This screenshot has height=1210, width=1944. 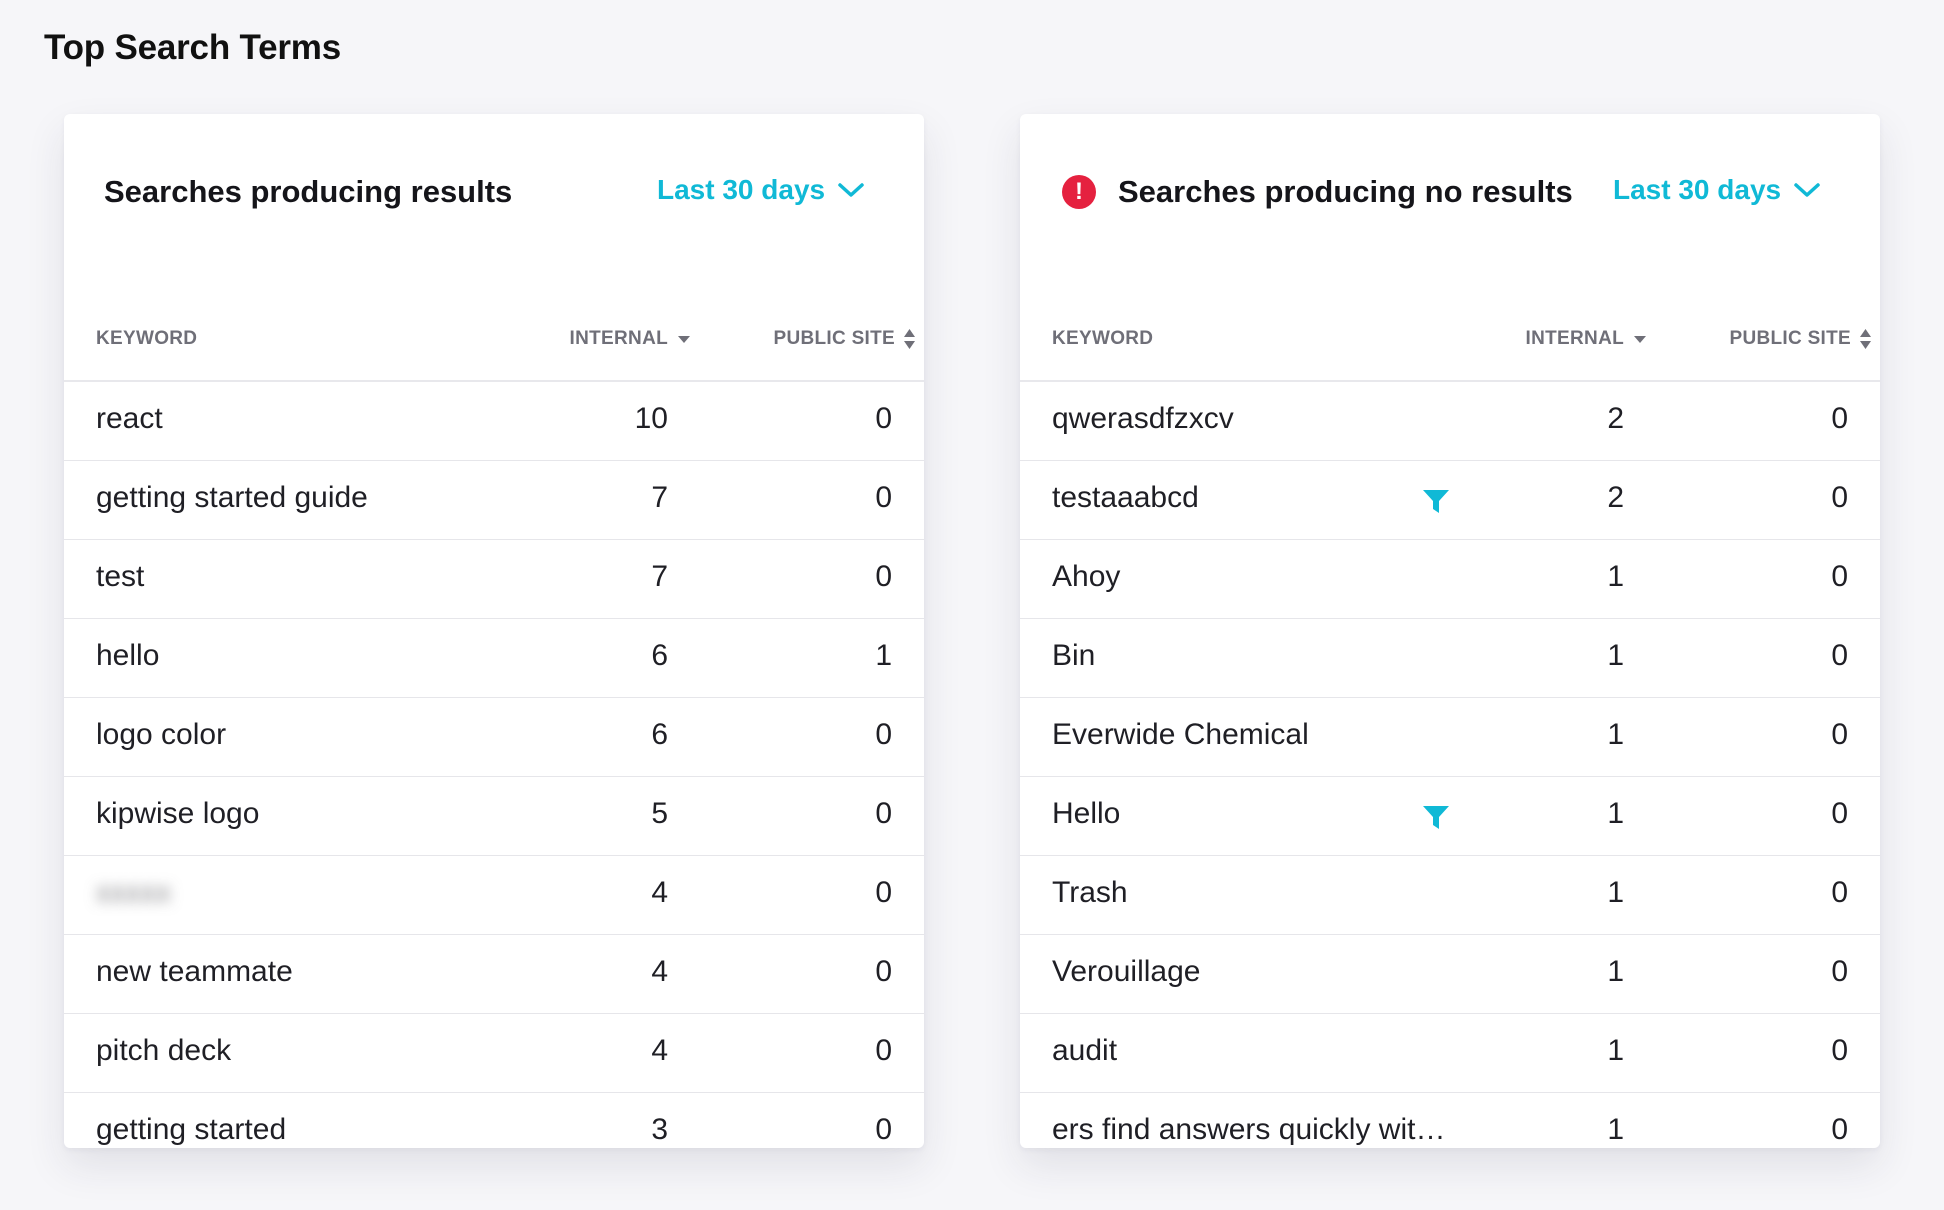 I want to click on table-row: test 7 0, so click(x=494, y=579).